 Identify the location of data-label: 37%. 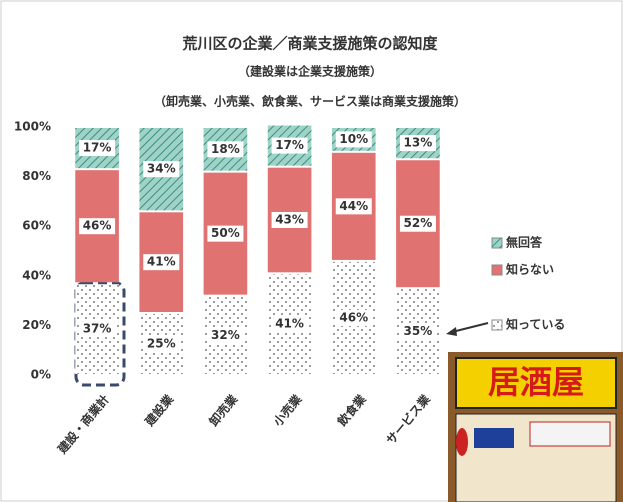
(97, 329).